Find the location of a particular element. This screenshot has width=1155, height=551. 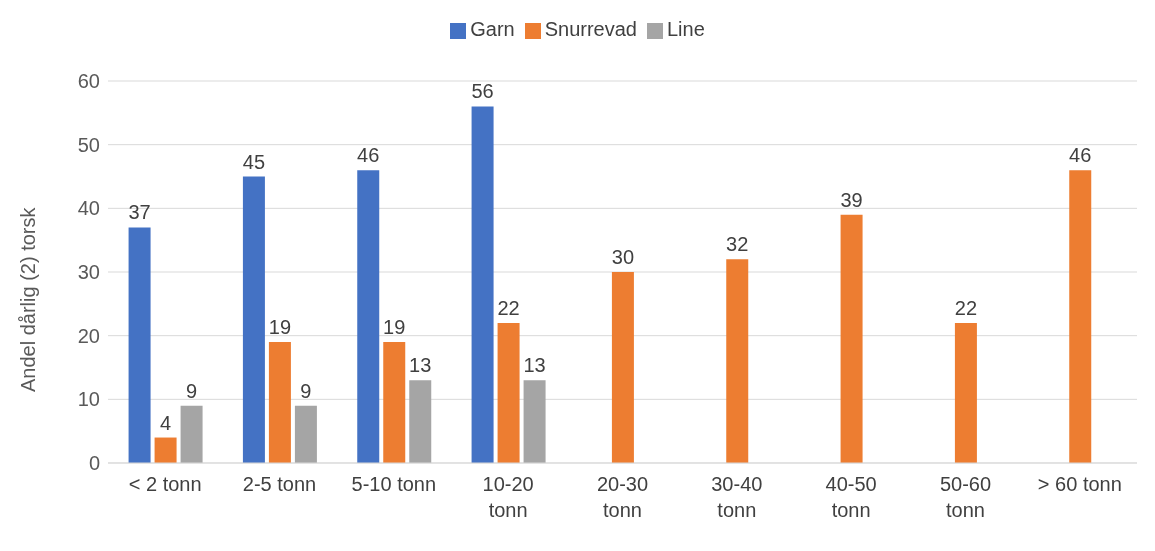

y-tick-label: 20 is located at coordinates (88, 335).